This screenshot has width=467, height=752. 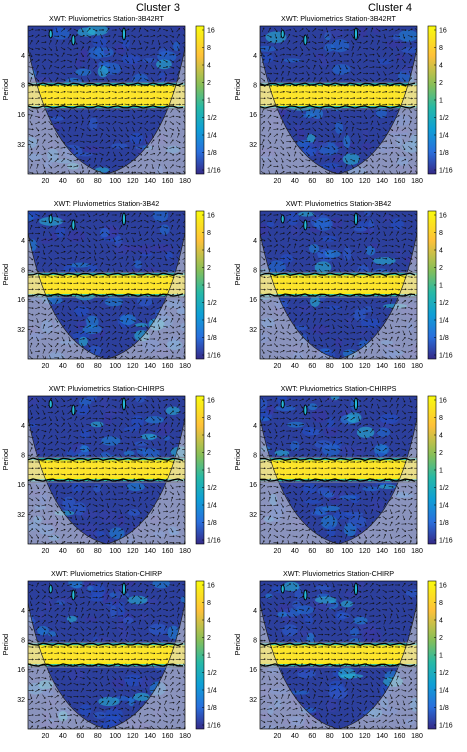 I want to click on panel-title: XWT: Pluviometrics Station-CHIRPS, so click(x=107, y=388).